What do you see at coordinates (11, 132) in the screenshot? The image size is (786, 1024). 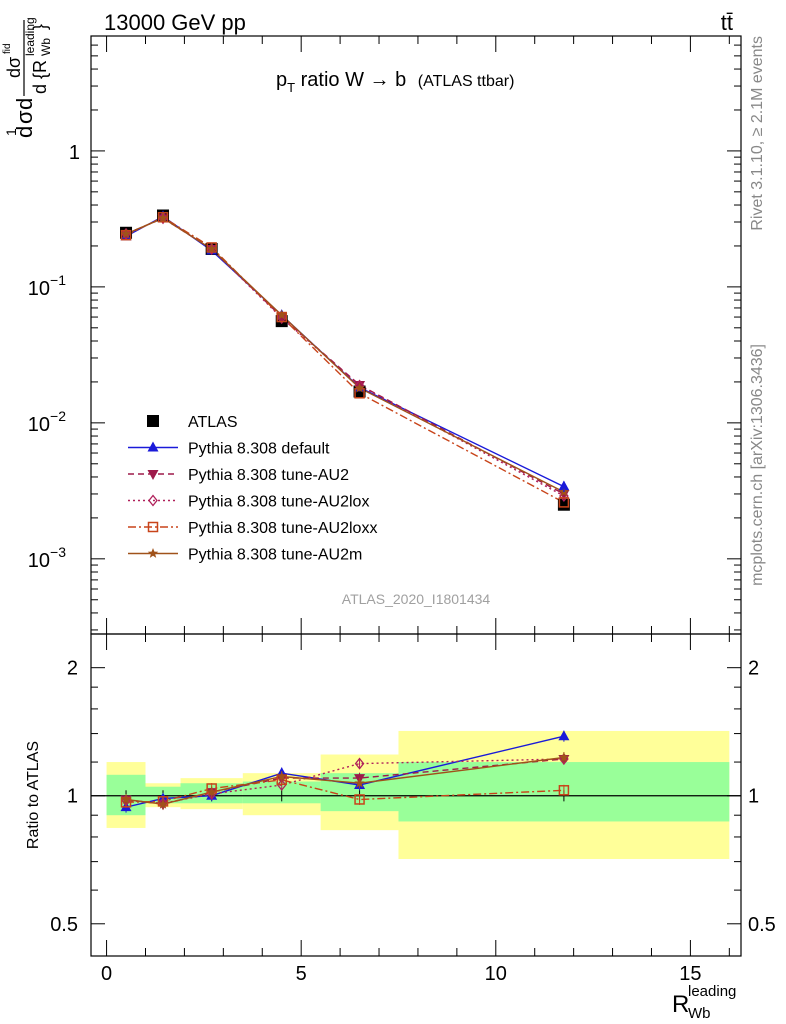 I see `ylabel-part-sig: 1` at bounding box center [11, 132].